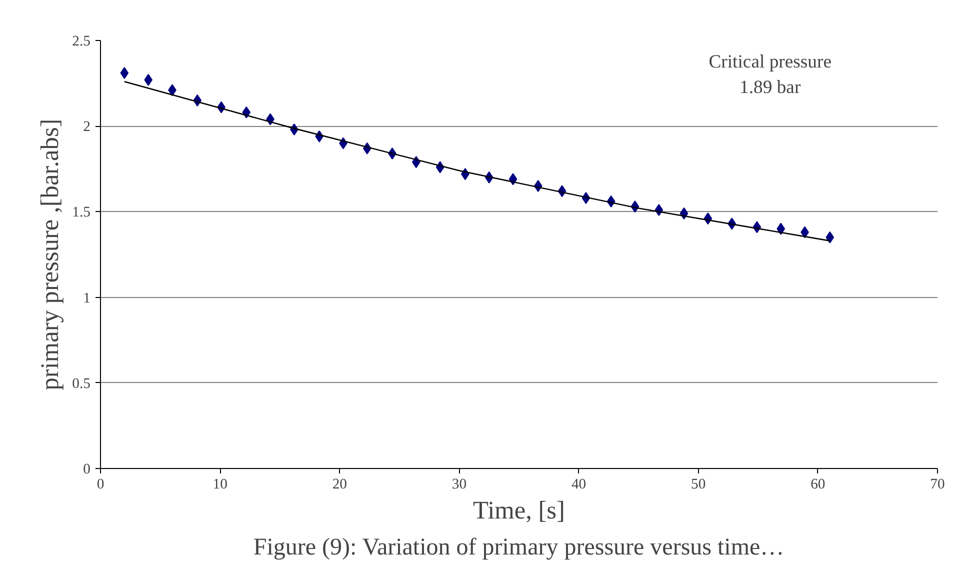 This screenshot has height=569, width=969. What do you see at coordinates (86, 127) in the screenshot?
I see `y-tick-label: 2` at bounding box center [86, 127].